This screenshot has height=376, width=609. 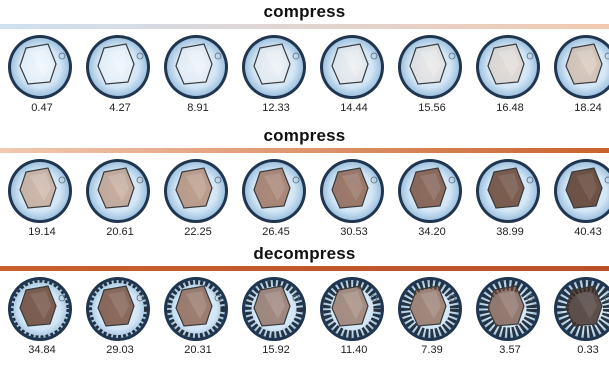 I want to click on sample-cell: 0.47, so click(x=38, y=84).